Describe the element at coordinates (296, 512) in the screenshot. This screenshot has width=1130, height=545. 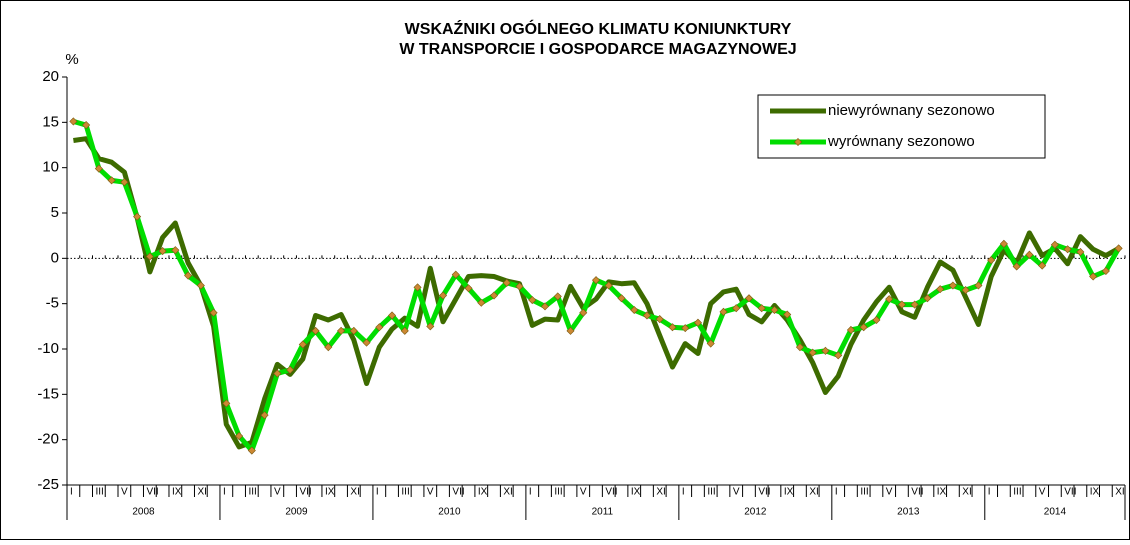
I see `year-label: 2009` at that location.